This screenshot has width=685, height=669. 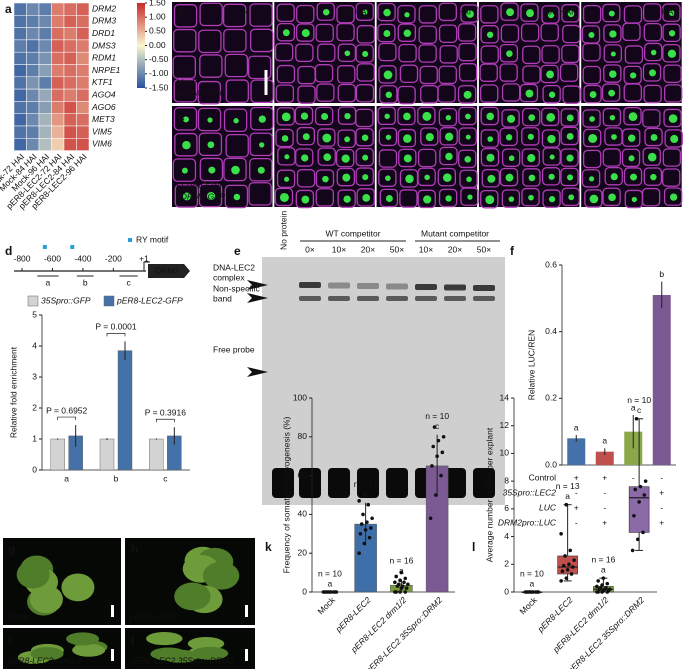 What do you see at coordinates (532, 573) in the screenshot?
I see `n-label: n = 10` at bounding box center [532, 573].